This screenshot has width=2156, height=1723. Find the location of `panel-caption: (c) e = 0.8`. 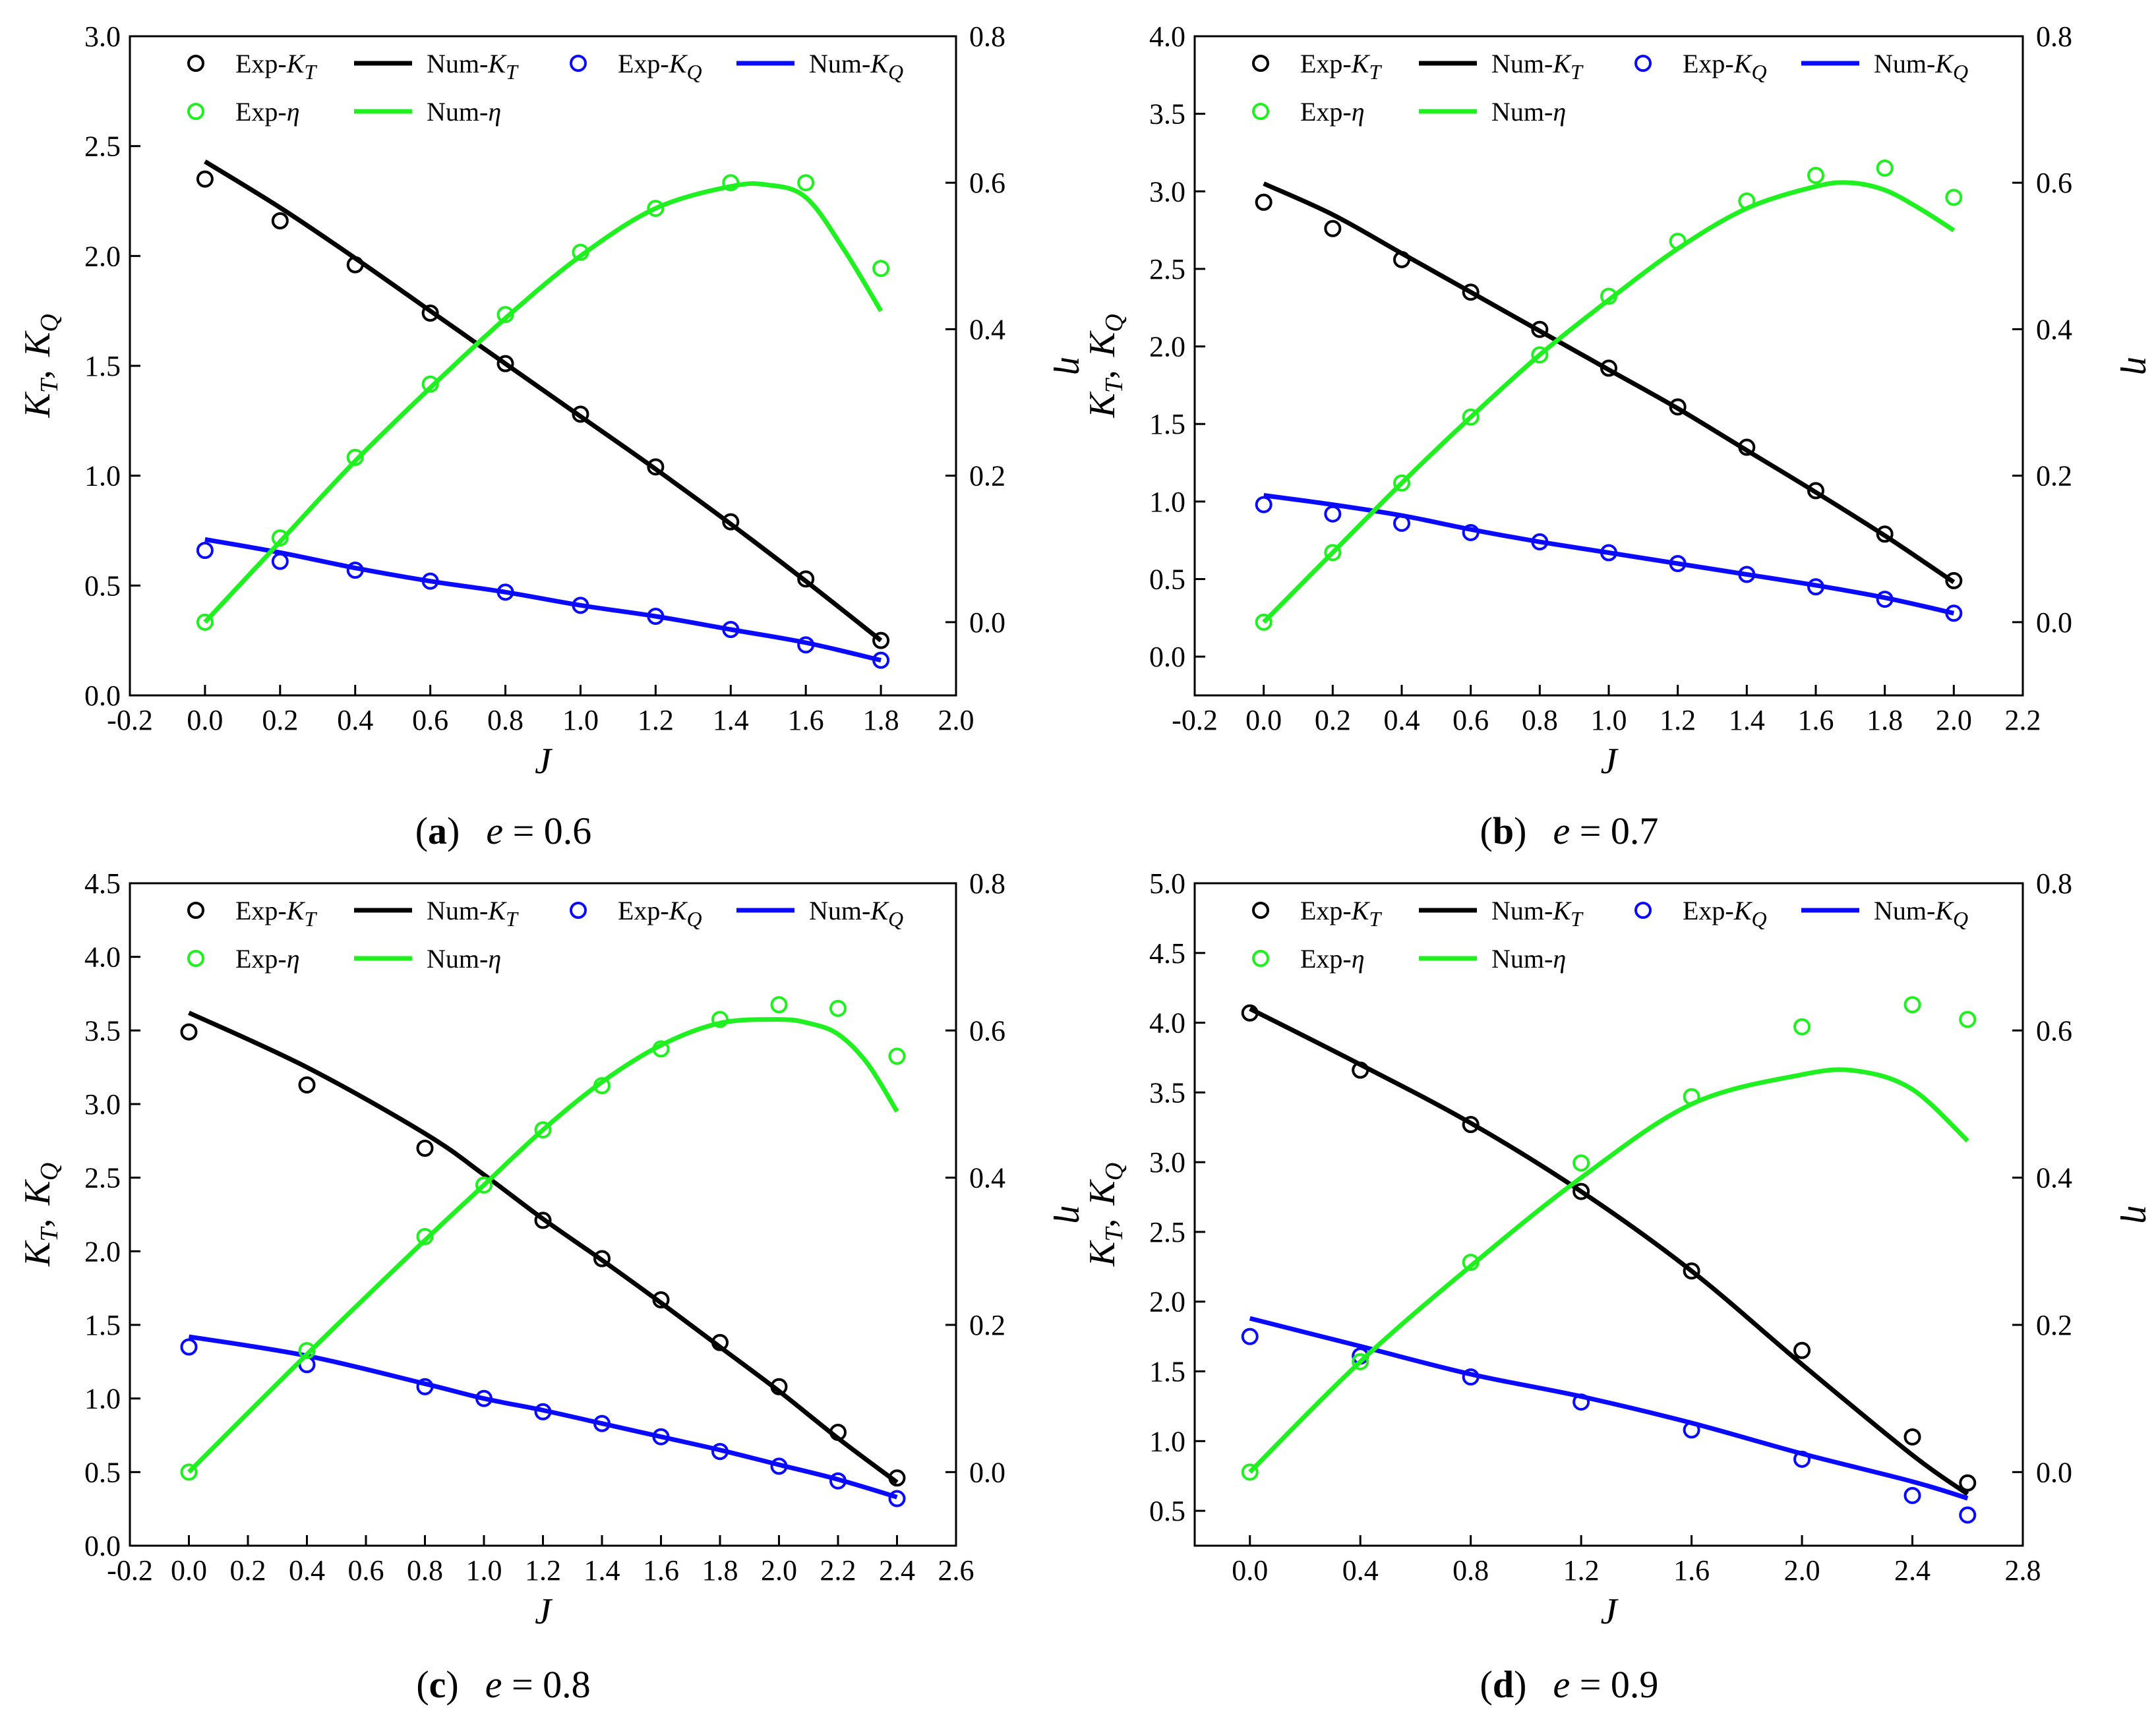

panel-caption: (c) e = 0.8 is located at coordinates (503, 1684).